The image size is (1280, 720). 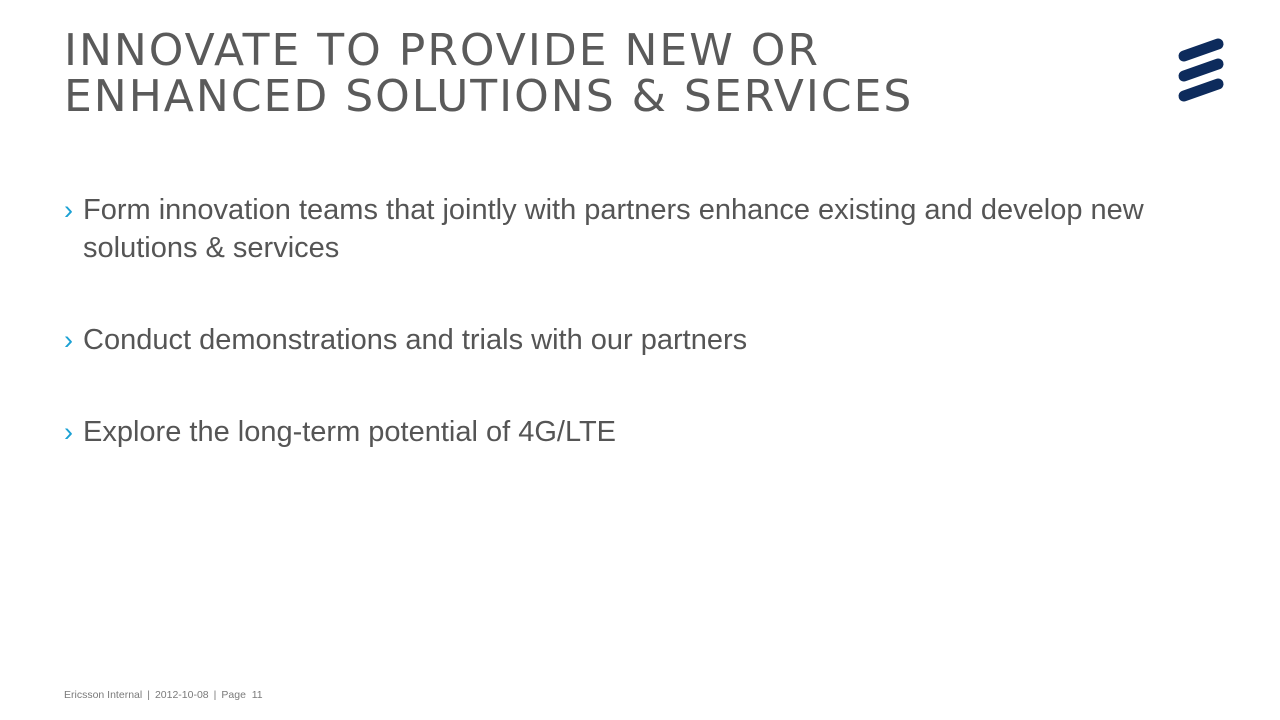 What do you see at coordinates (1201, 70) in the screenshot?
I see `ericsson-logo-icon` at bounding box center [1201, 70].